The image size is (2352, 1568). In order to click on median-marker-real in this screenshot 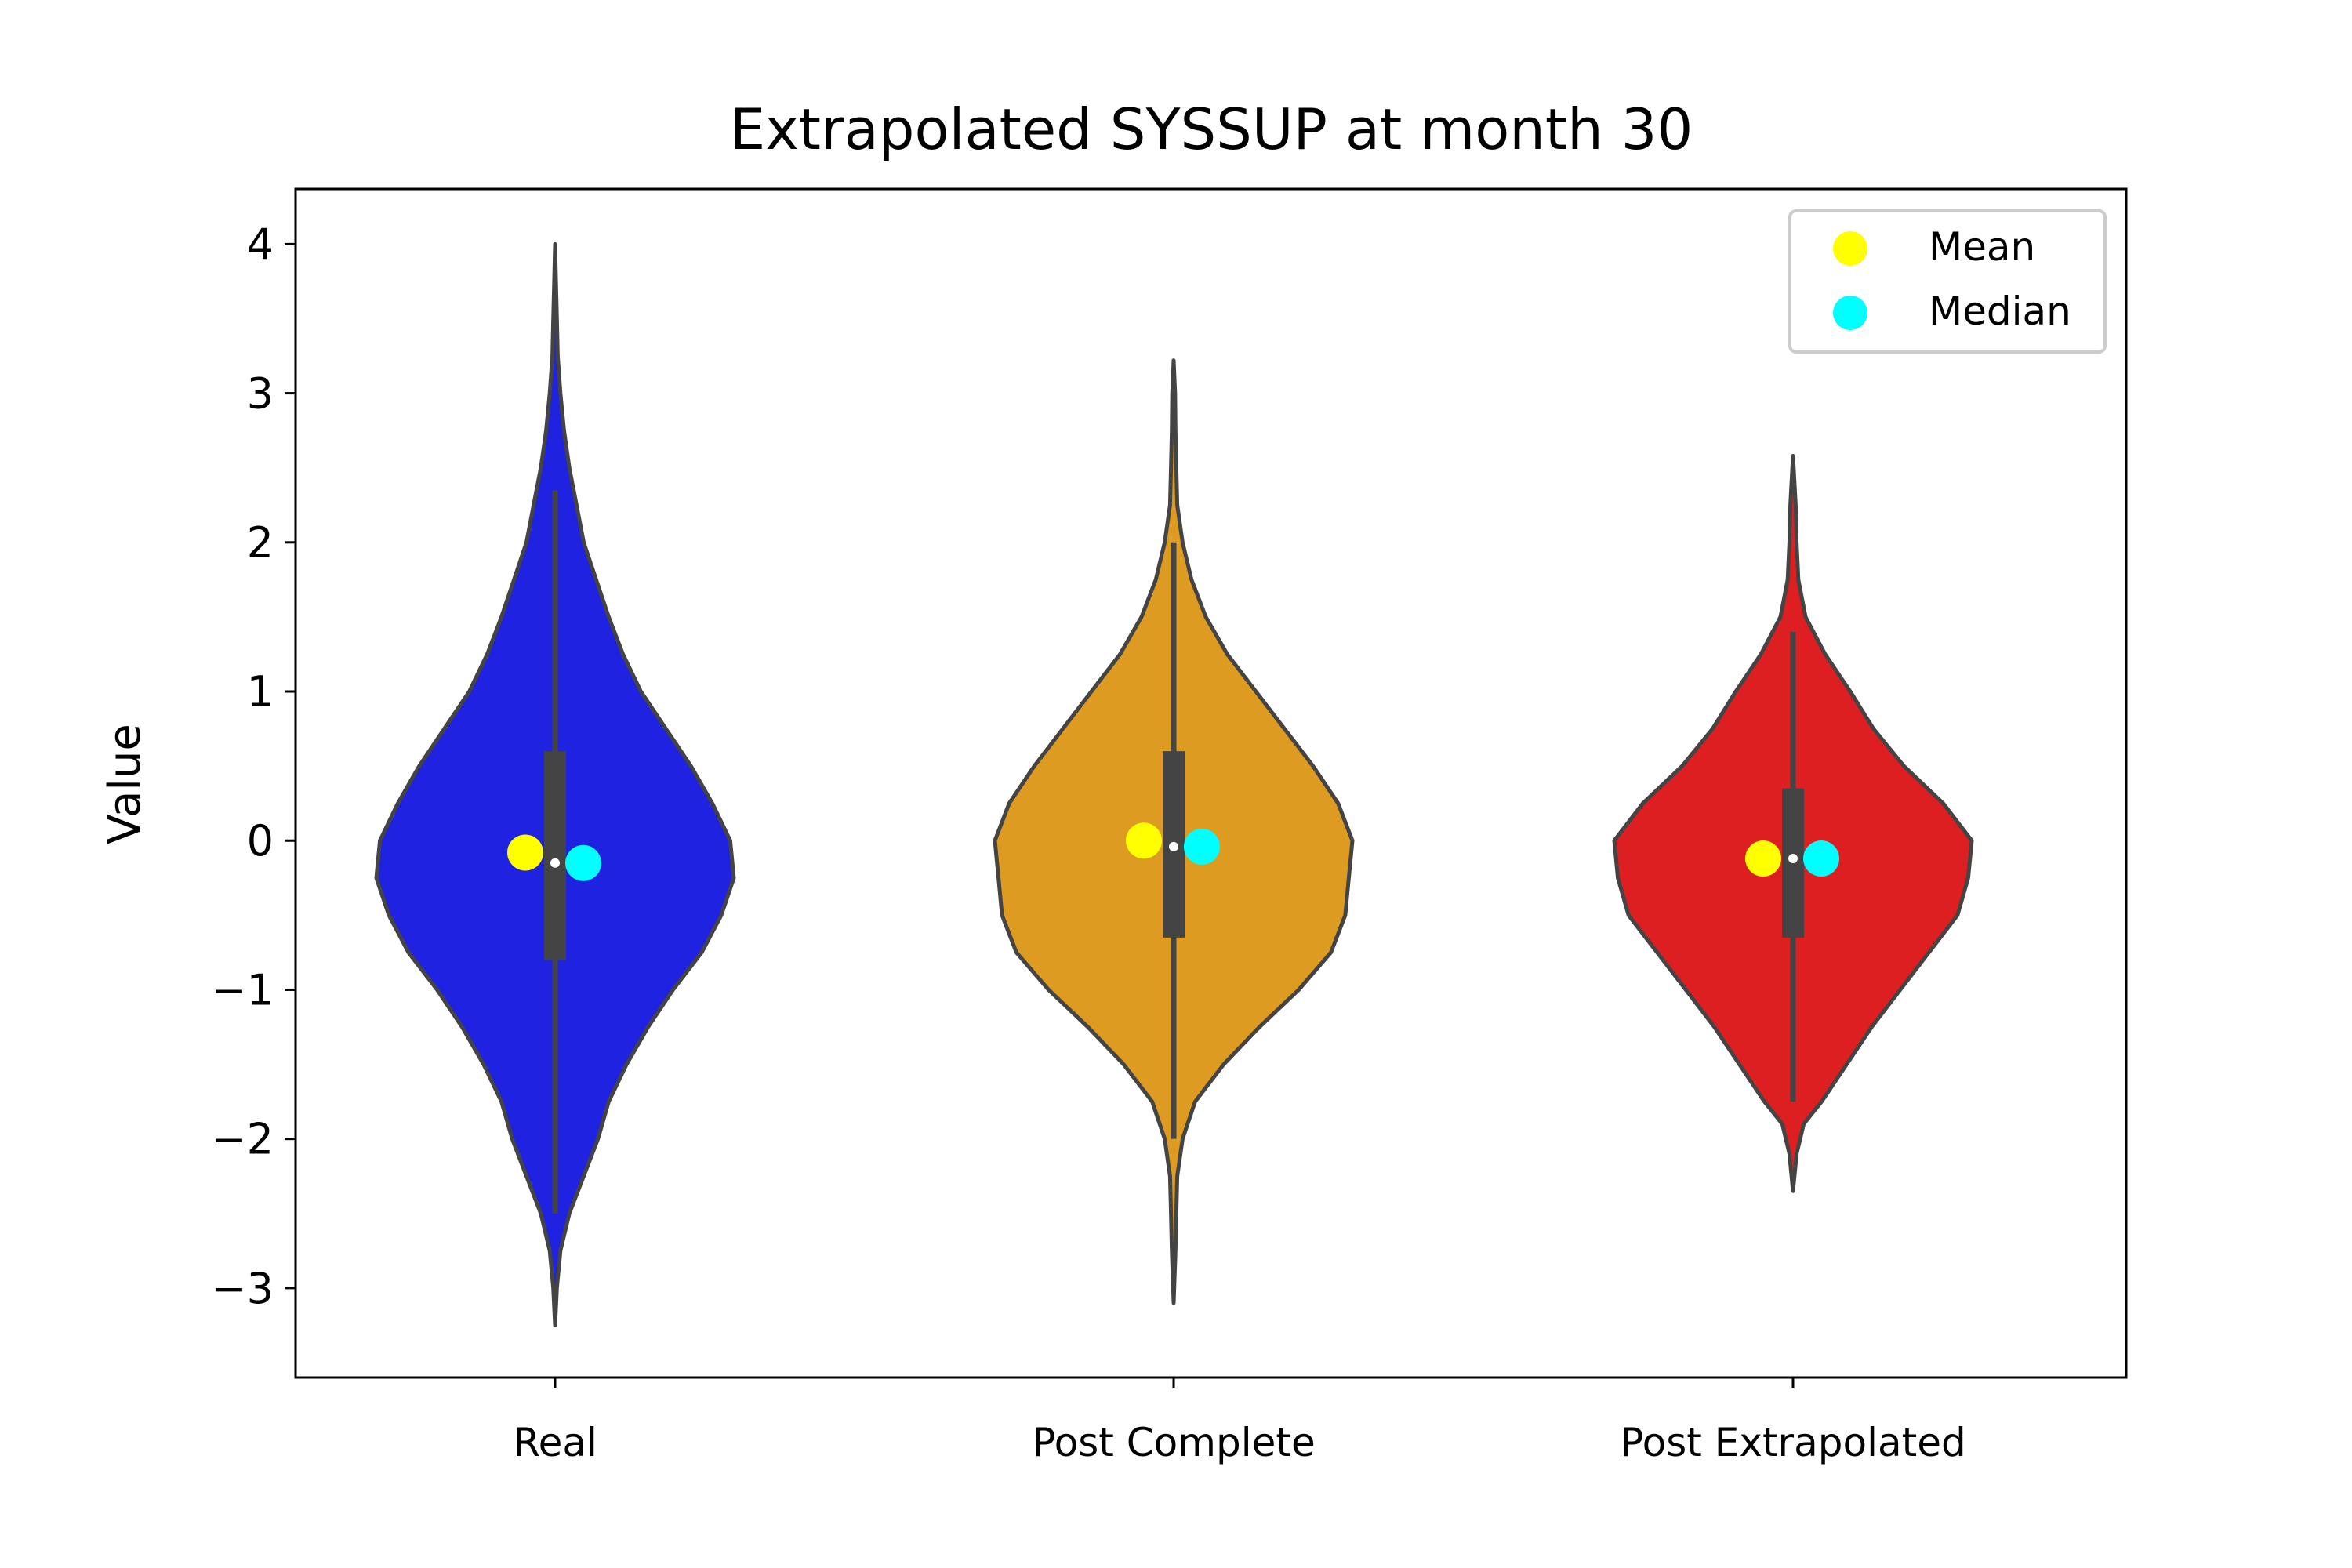, I will do `click(583, 862)`.